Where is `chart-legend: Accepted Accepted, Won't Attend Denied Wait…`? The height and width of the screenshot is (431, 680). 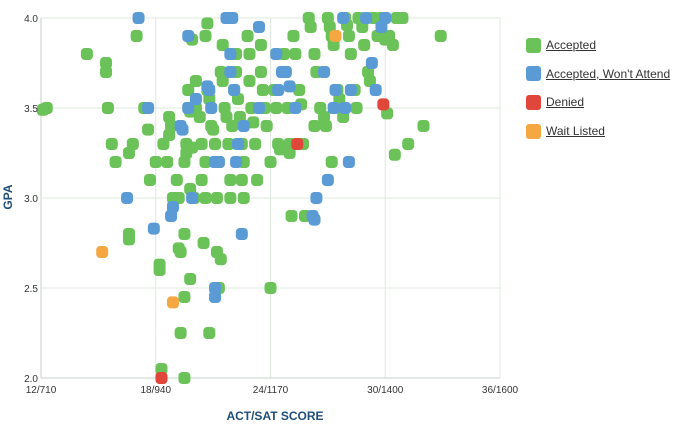
chart-legend: Accepted Accepted, Won't Attend Denied Wait… is located at coordinates (602, 88).